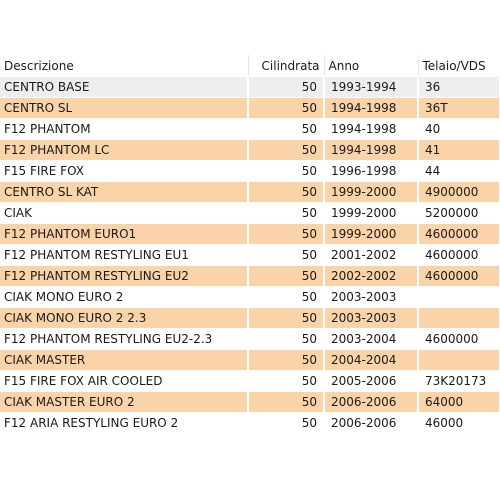  Describe the element at coordinates (124, 360) in the screenshot. I see `cell-descrizione: CIAK MASTER` at that location.